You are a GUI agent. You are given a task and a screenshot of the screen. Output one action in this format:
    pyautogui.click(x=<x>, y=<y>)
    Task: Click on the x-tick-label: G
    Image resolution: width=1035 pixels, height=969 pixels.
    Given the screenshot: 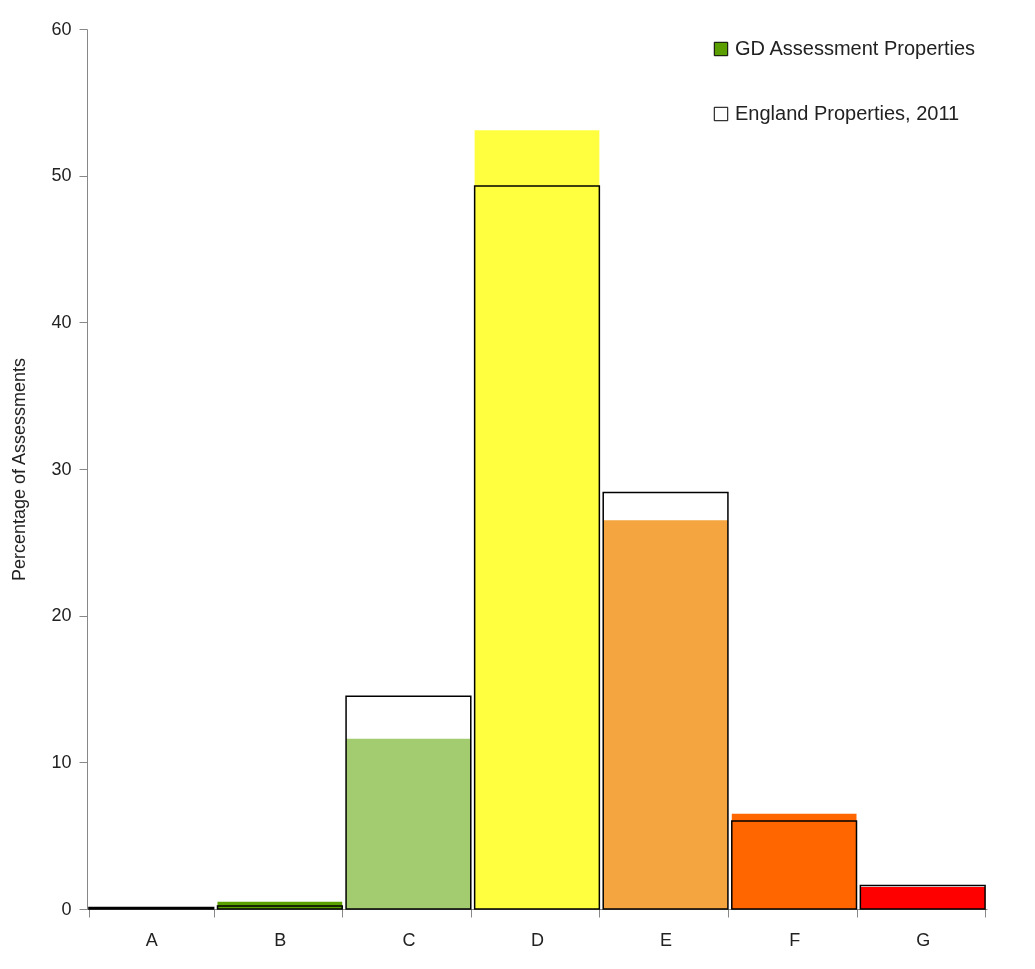 What is the action you would take?
    pyautogui.click(x=923, y=939)
    